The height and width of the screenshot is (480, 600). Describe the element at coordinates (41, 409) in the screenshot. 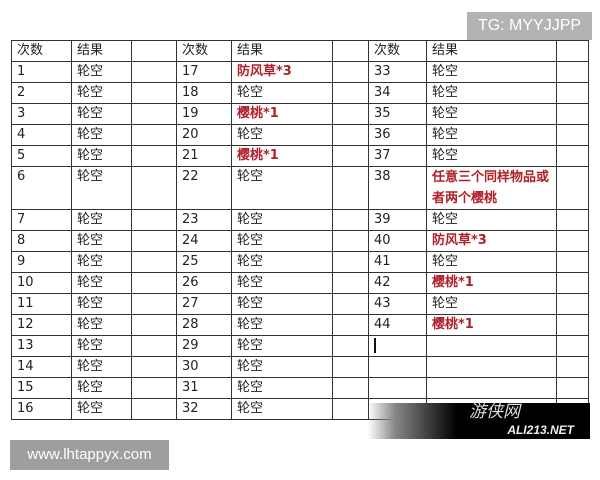

I see `count-cell: 16` at that location.